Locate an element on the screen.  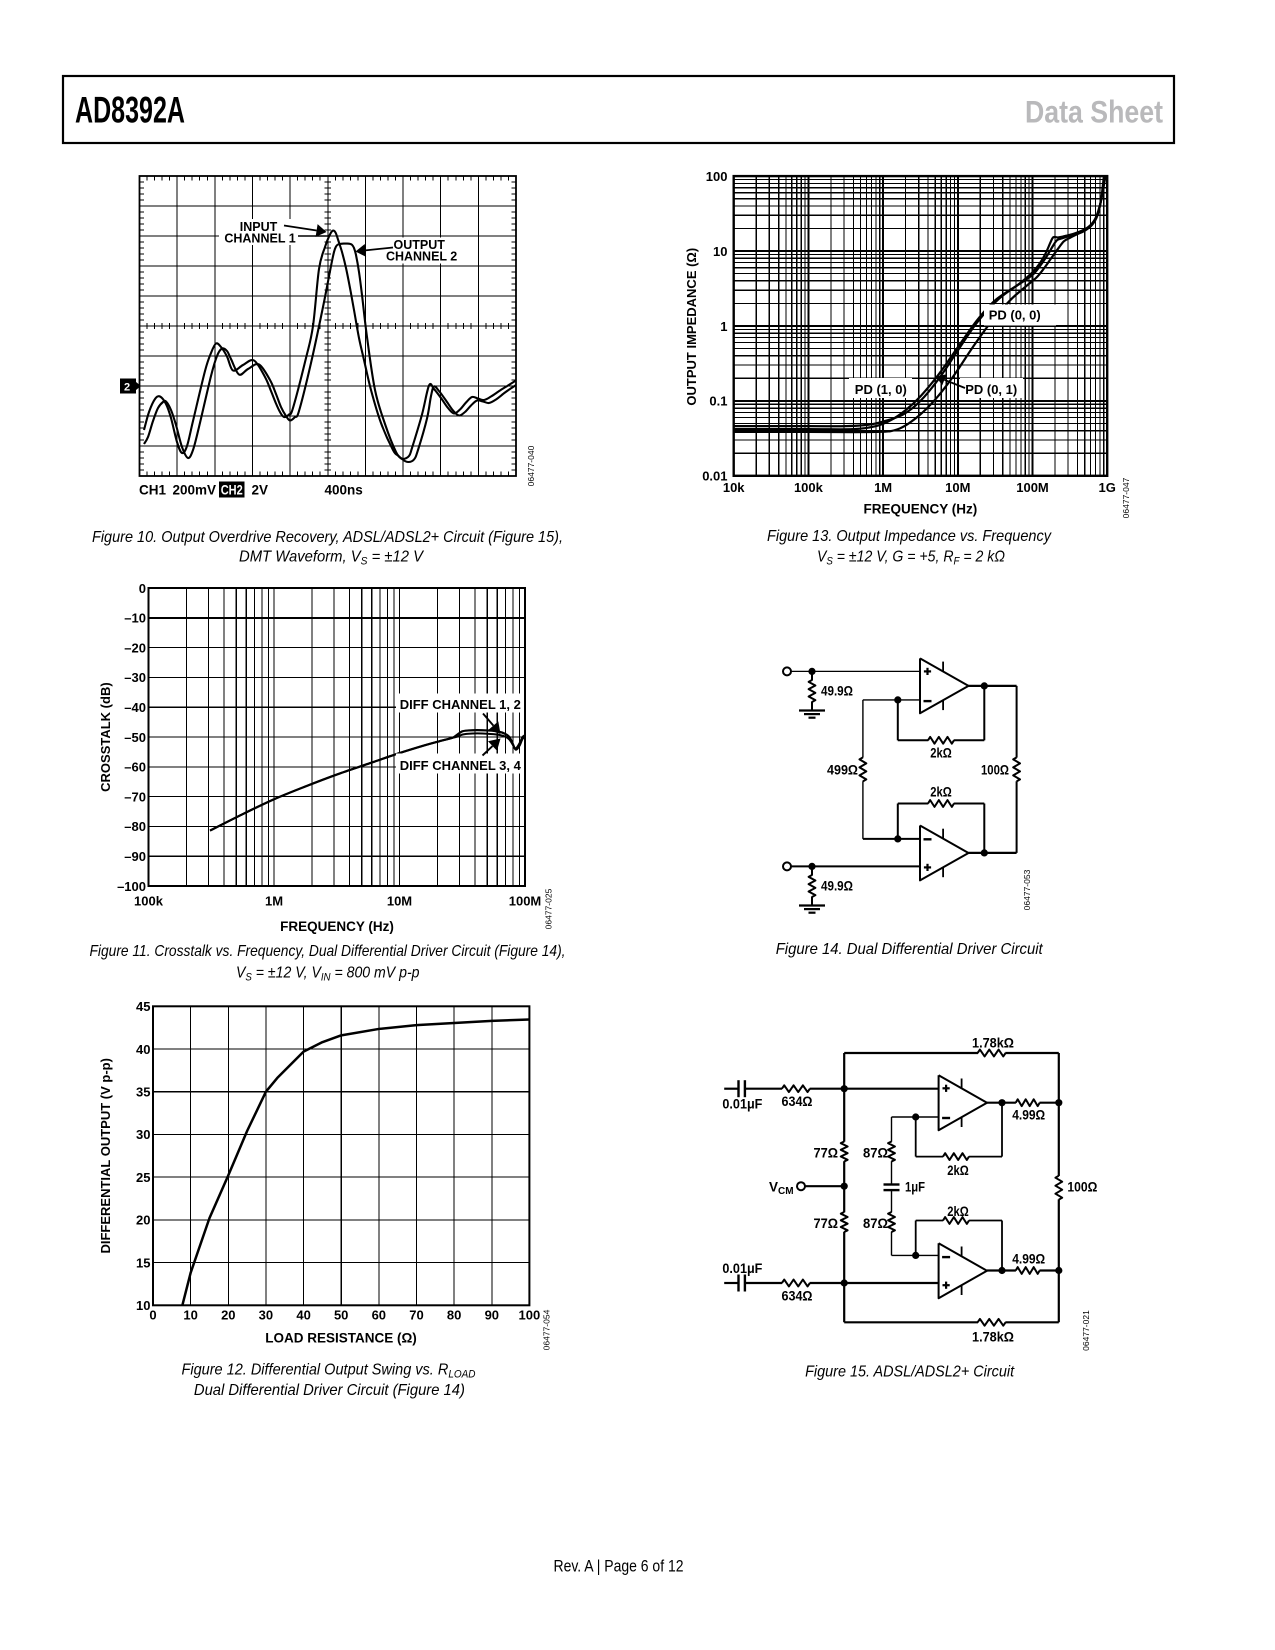
svg-text: 499Ω is located at coordinates (842, 769).